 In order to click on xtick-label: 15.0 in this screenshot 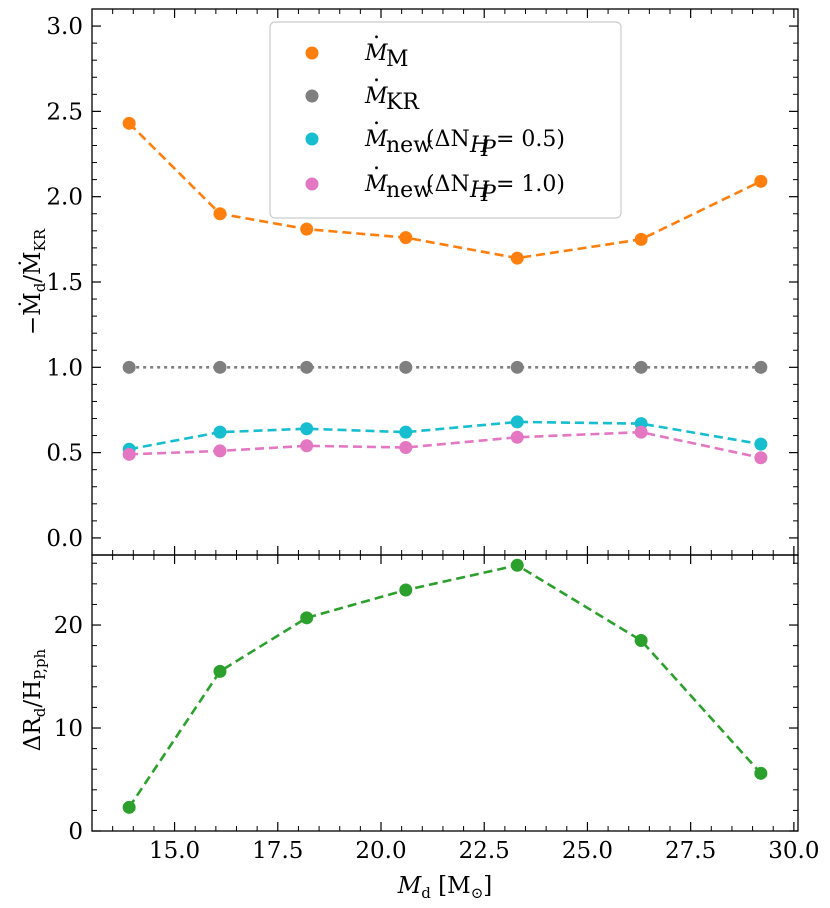, I will do `click(174, 851)`.